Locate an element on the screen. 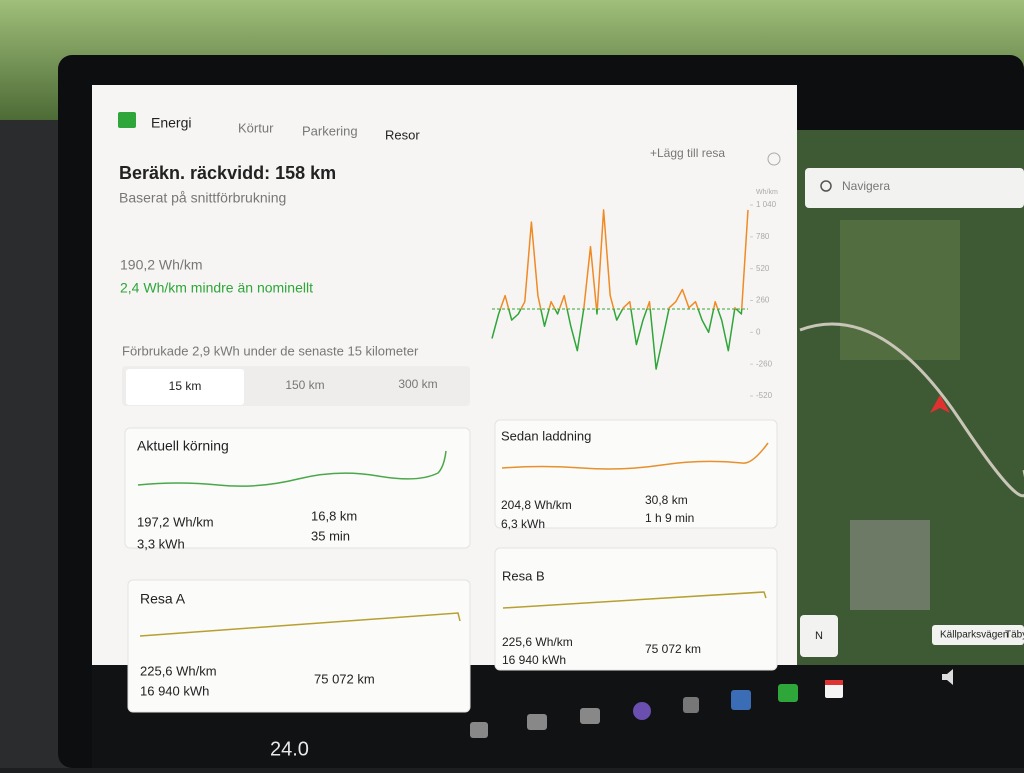 The height and width of the screenshot is (773, 1024). compass-button is located at coordinates (819, 636).